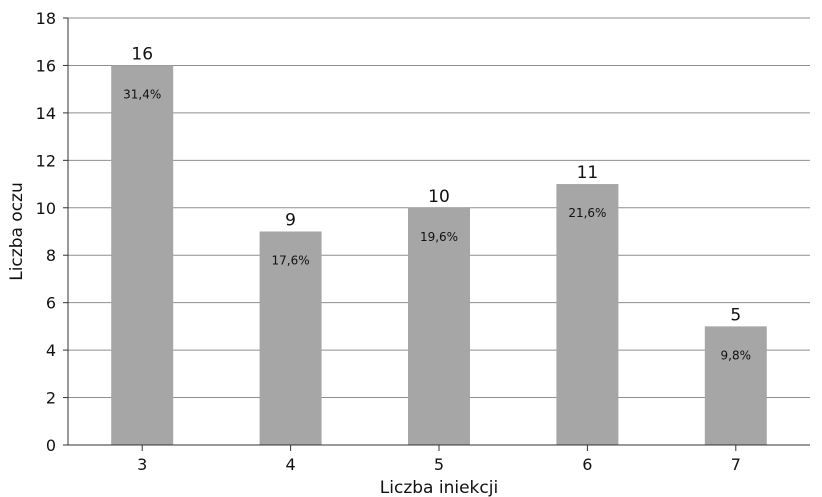 This screenshot has height=497, width=822. Describe the element at coordinates (46, 160) in the screenshot. I see `y-tick-label: 12` at that location.